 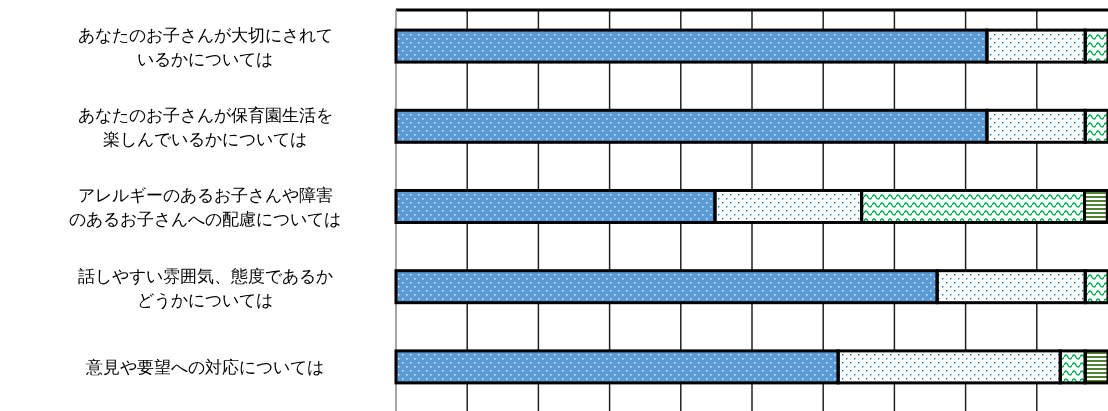 What do you see at coordinates (205, 127) in the screenshot?
I see `y-tick-label: あなたのお子さんが保育園生活を楽しんでいるかについては` at bounding box center [205, 127].